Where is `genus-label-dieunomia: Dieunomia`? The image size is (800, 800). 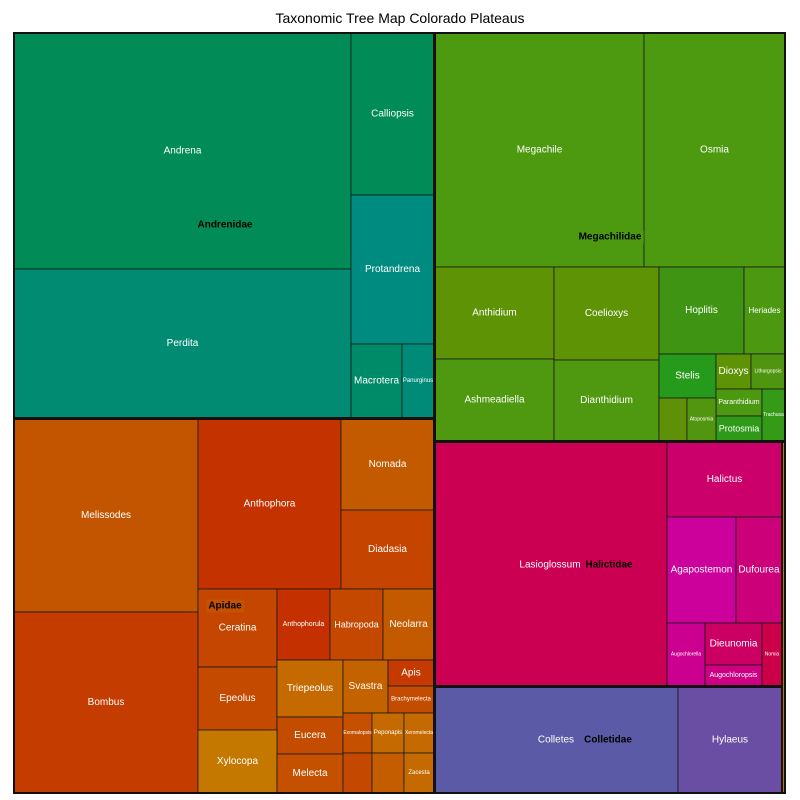
genus-label-dieunomia: Dieunomia is located at coordinates (734, 644).